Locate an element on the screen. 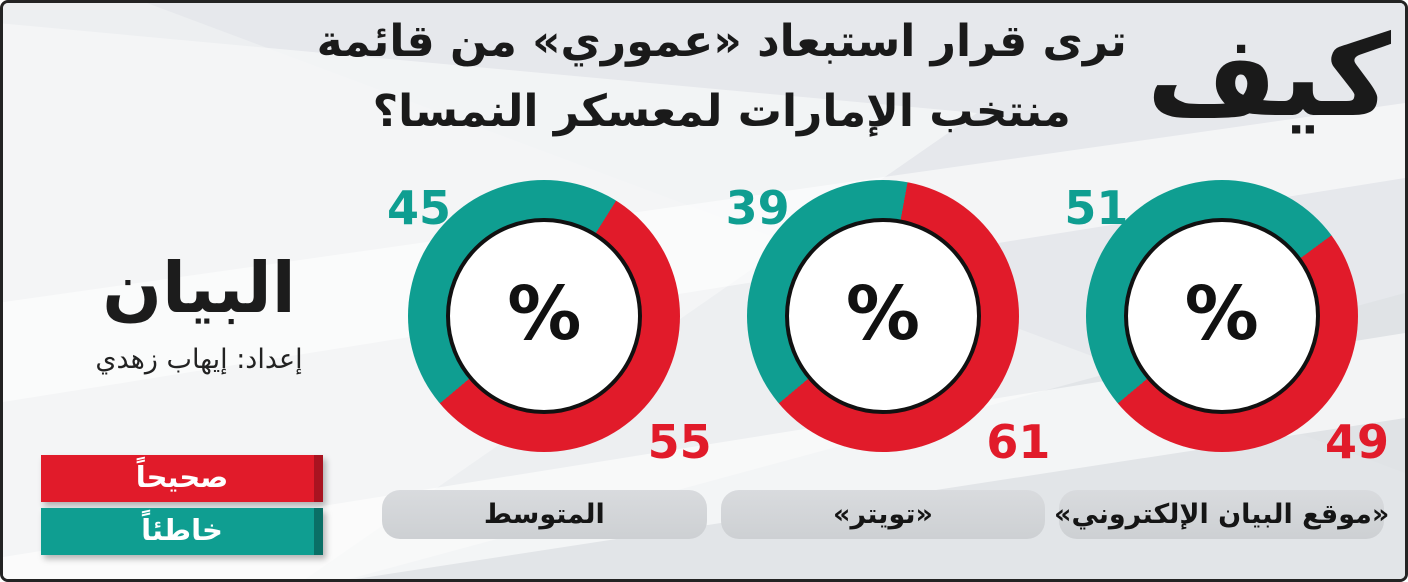 The width and height of the screenshot is (1408, 582). credit-line: إعداد: إيهاب زهدي is located at coordinates (199, 359).